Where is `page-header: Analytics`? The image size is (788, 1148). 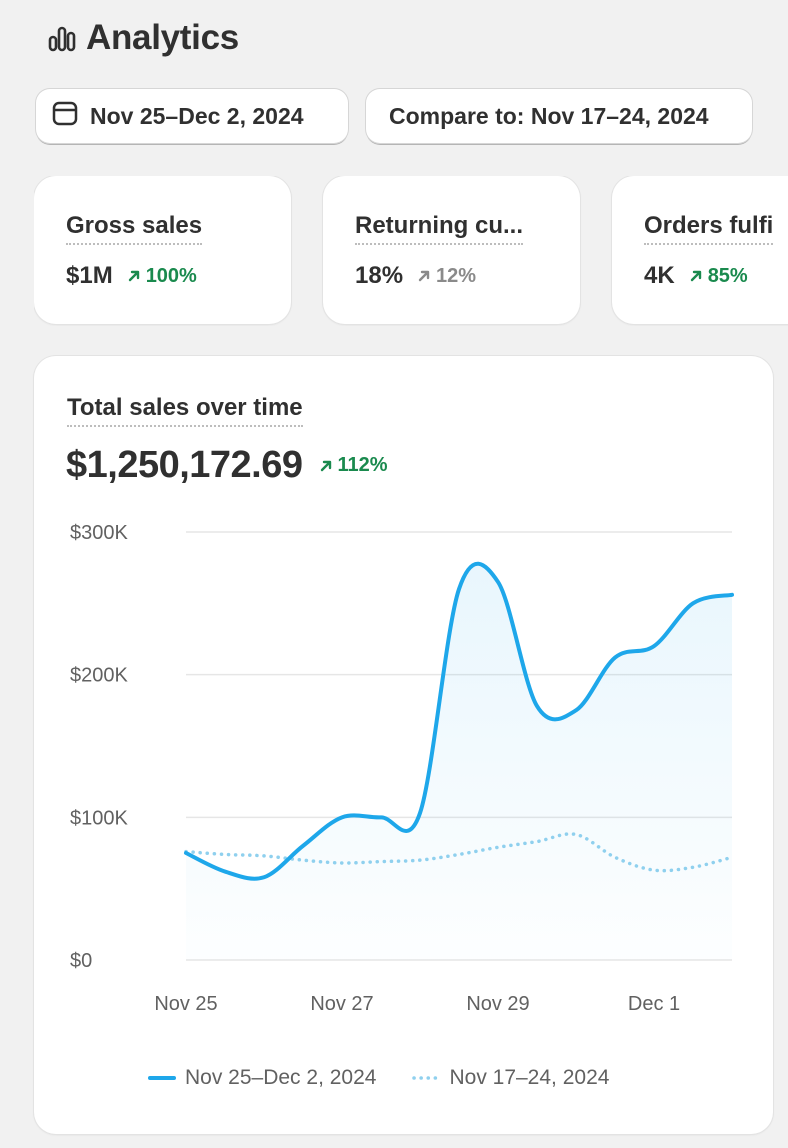 page-header: Analytics is located at coordinates (143, 38).